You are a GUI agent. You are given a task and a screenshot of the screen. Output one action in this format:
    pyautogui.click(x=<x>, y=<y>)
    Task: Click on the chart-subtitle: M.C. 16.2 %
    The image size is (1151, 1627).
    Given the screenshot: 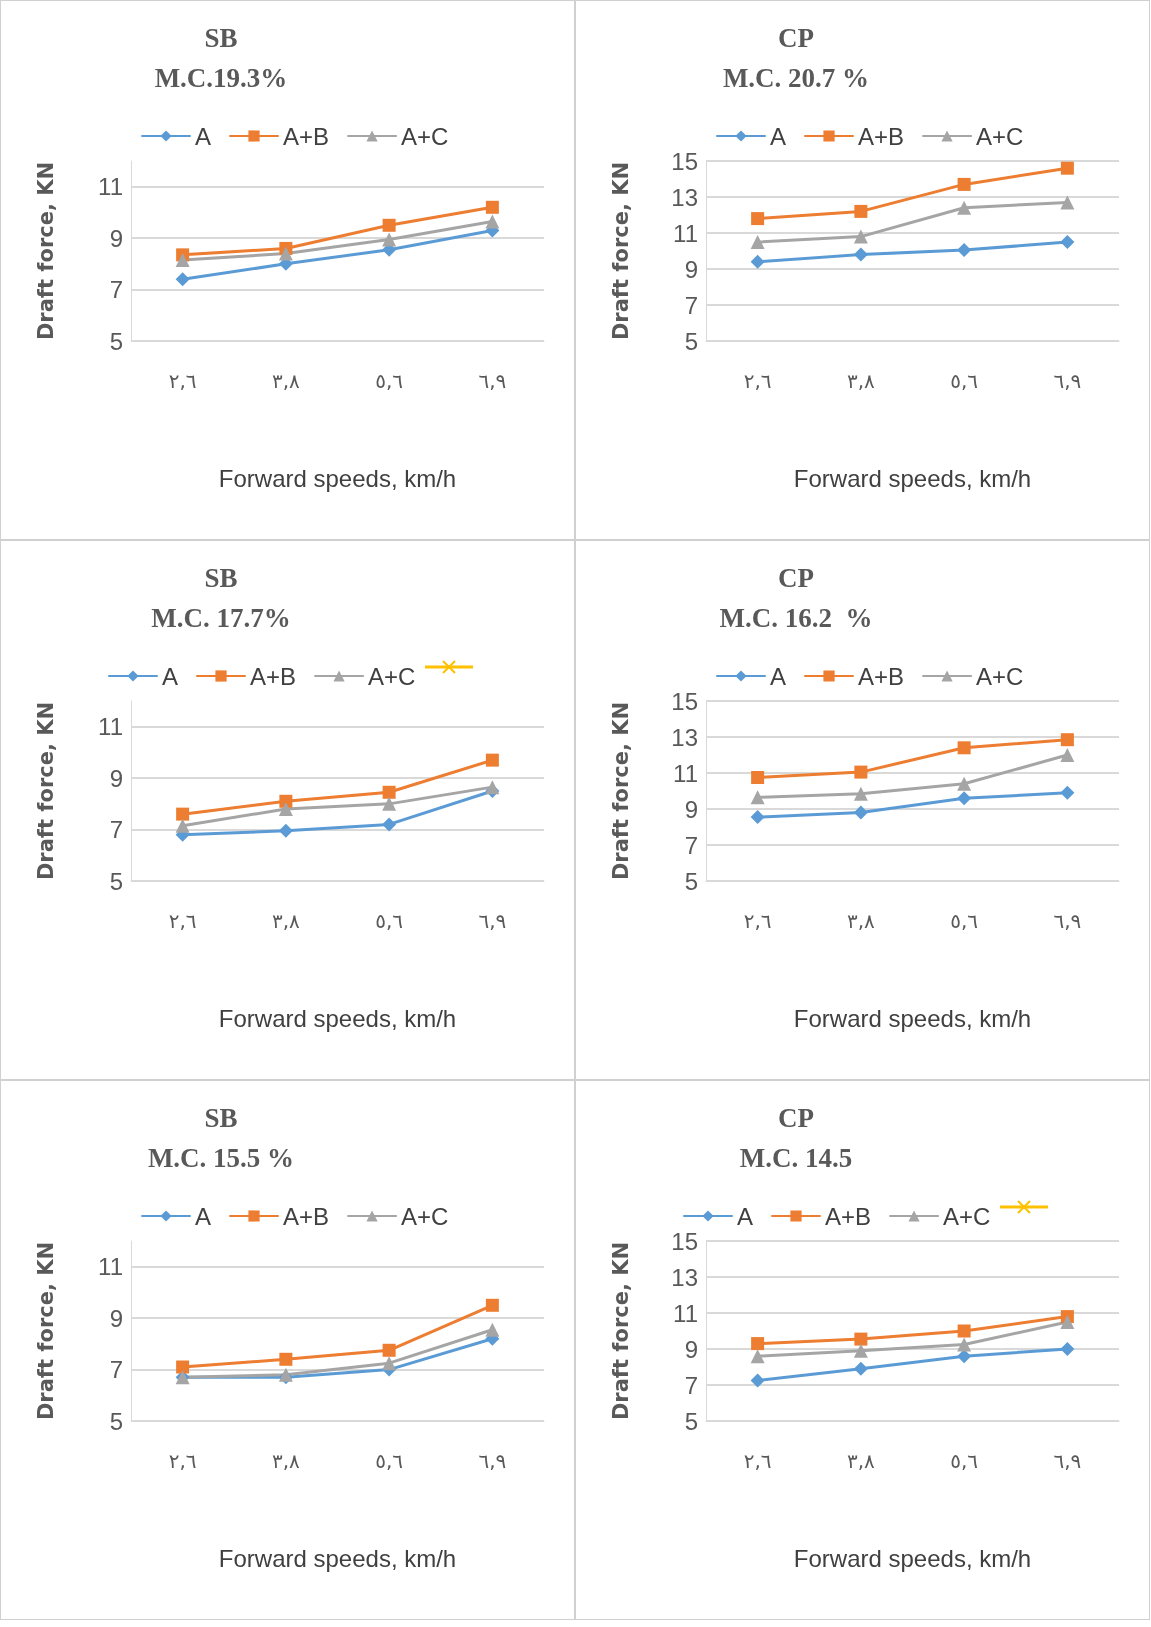 What is the action you would take?
    pyautogui.click(x=796, y=617)
    